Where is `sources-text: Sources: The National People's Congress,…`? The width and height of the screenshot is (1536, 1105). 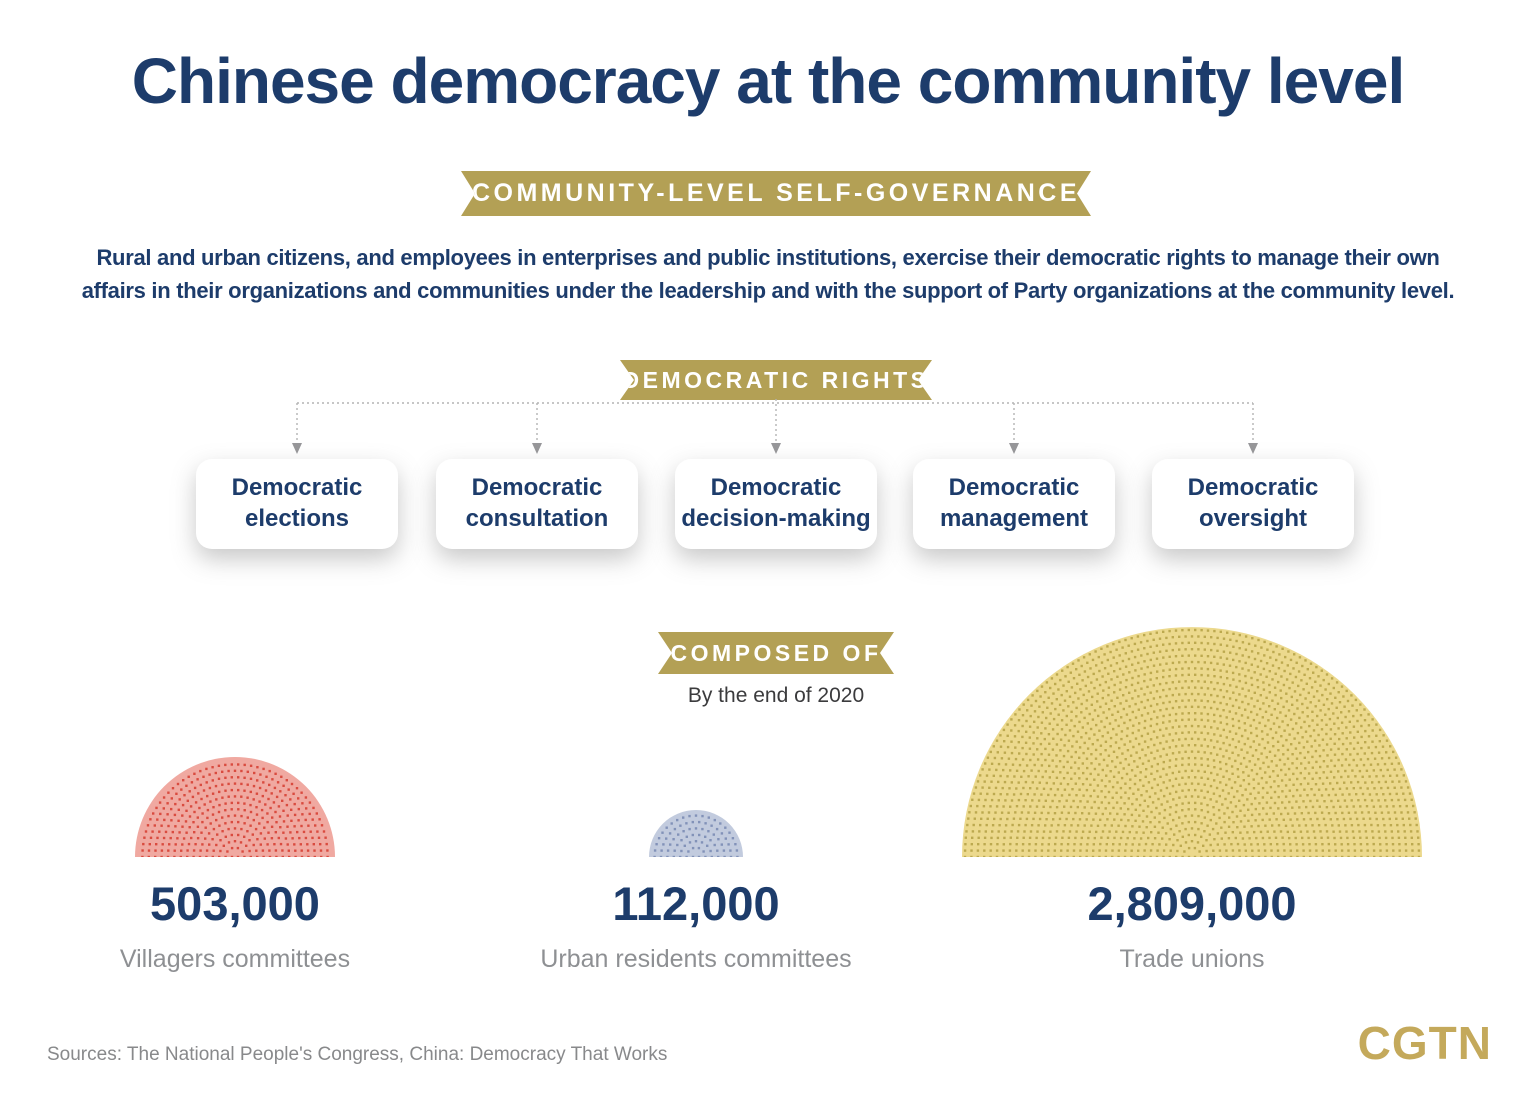 sources-text: Sources: The National People's Congress,… is located at coordinates (357, 1054).